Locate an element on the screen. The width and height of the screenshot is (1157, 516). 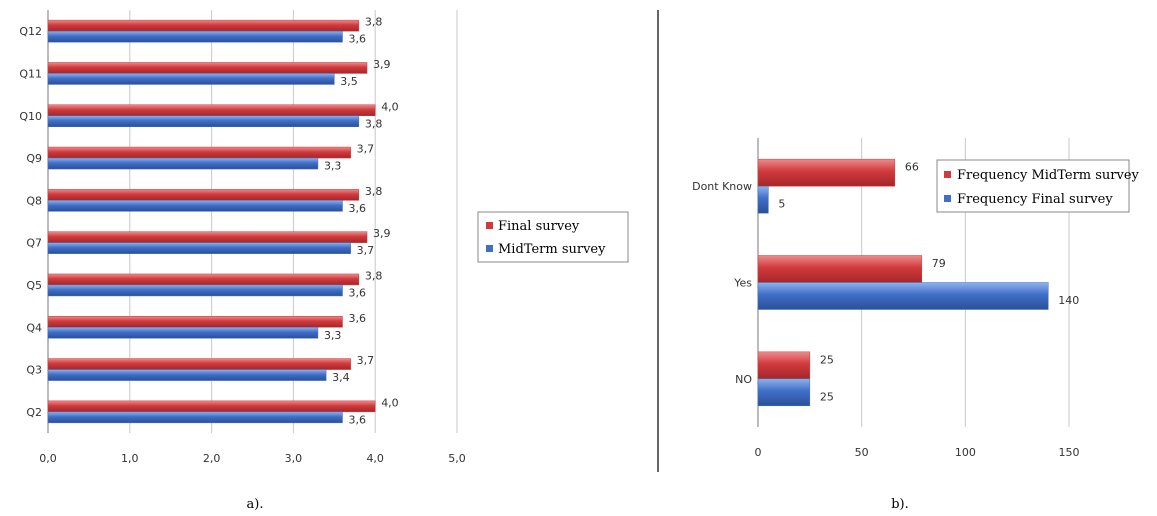
a-category-label: Q4 is located at coordinates (34, 327).